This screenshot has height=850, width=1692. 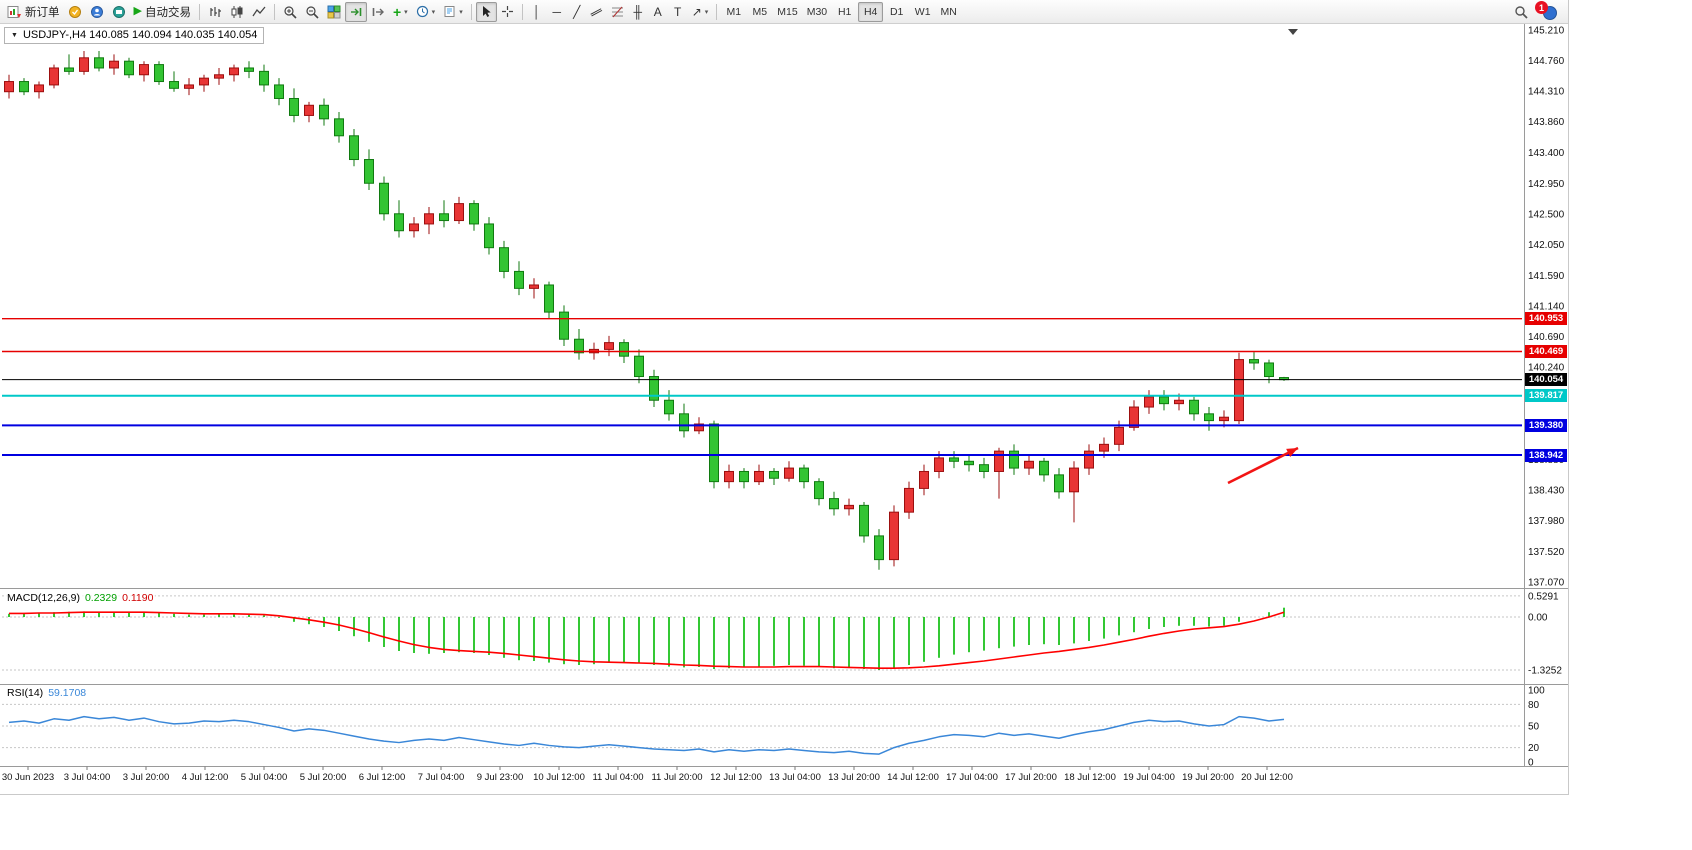 I want to click on rsi-label: RSI(14) 59.1708, so click(x=47, y=693).